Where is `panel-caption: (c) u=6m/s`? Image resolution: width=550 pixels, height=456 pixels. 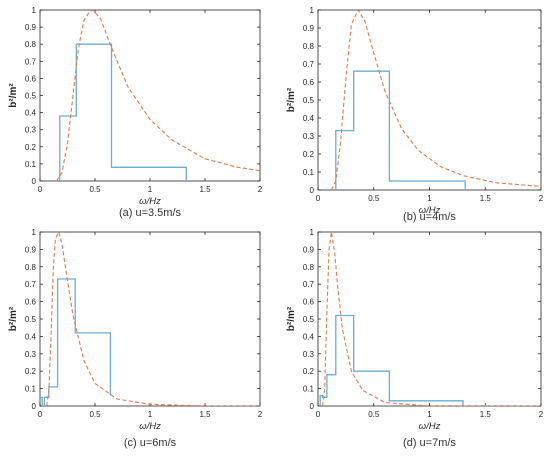
panel-caption: (c) u=6m/s is located at coordinates (150, 443).